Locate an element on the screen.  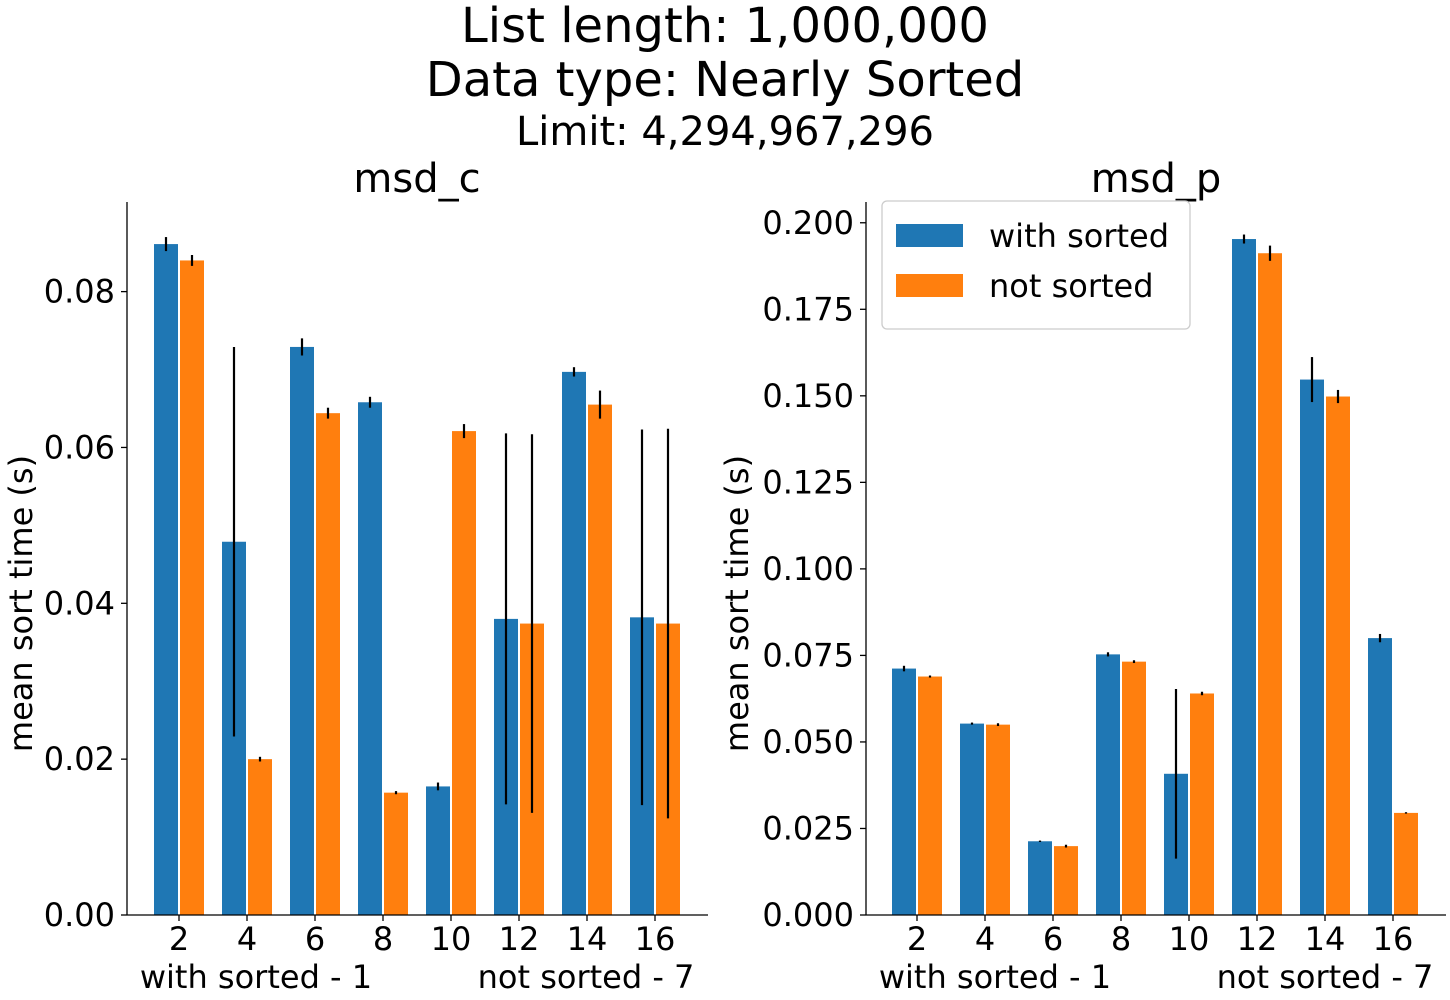
panel-2-x-tick-label: 14 is located at coordinates (1325, 939).